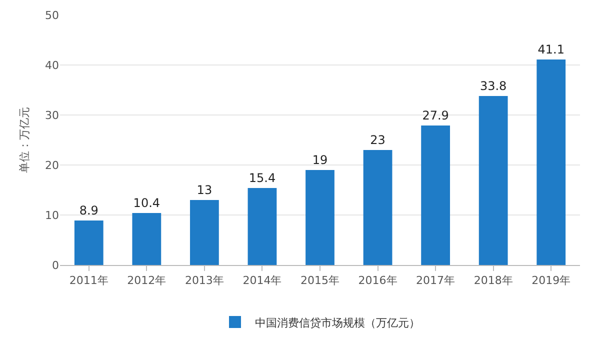  What do you see at coordinates (52, 15) in the screenshot?
I see `y-tick-label: 50` at bounding box center [52, 15].